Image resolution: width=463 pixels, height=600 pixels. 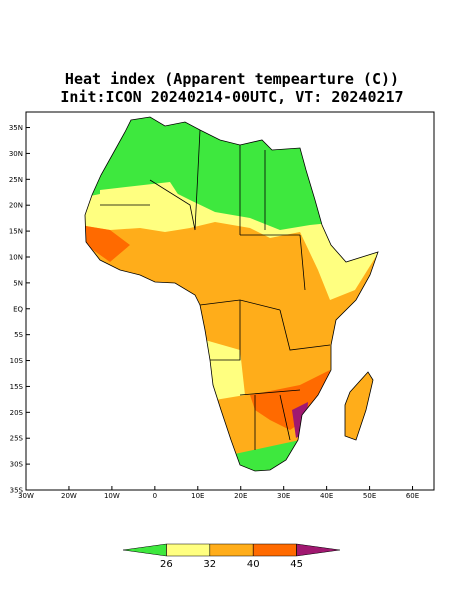 I want to click on y-tick-label: 25S, so click(x=17, y=439).